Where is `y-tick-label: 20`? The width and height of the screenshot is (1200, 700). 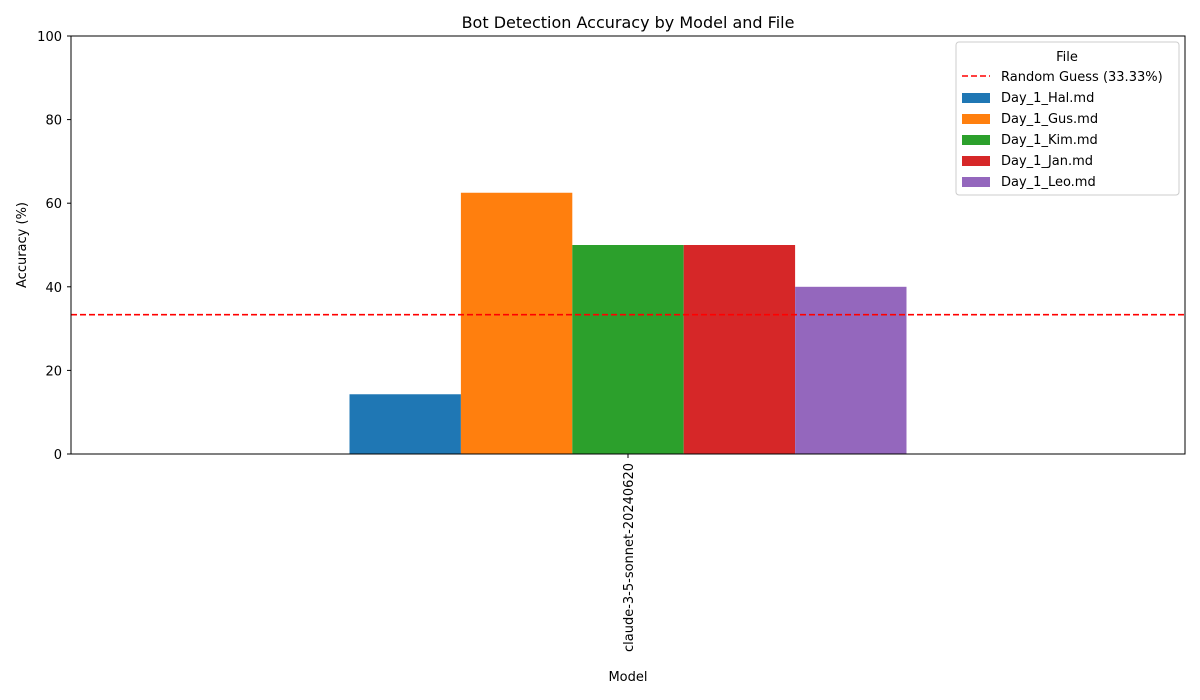 y-tick-label: 20 is located at coordinates (53, 371).